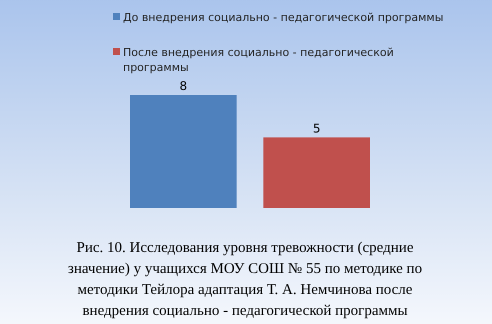 The height and width of the screenshot is (324, 492). I want to click on legend-label: До внедрения социально - педагогической программы, so click(283, 17).